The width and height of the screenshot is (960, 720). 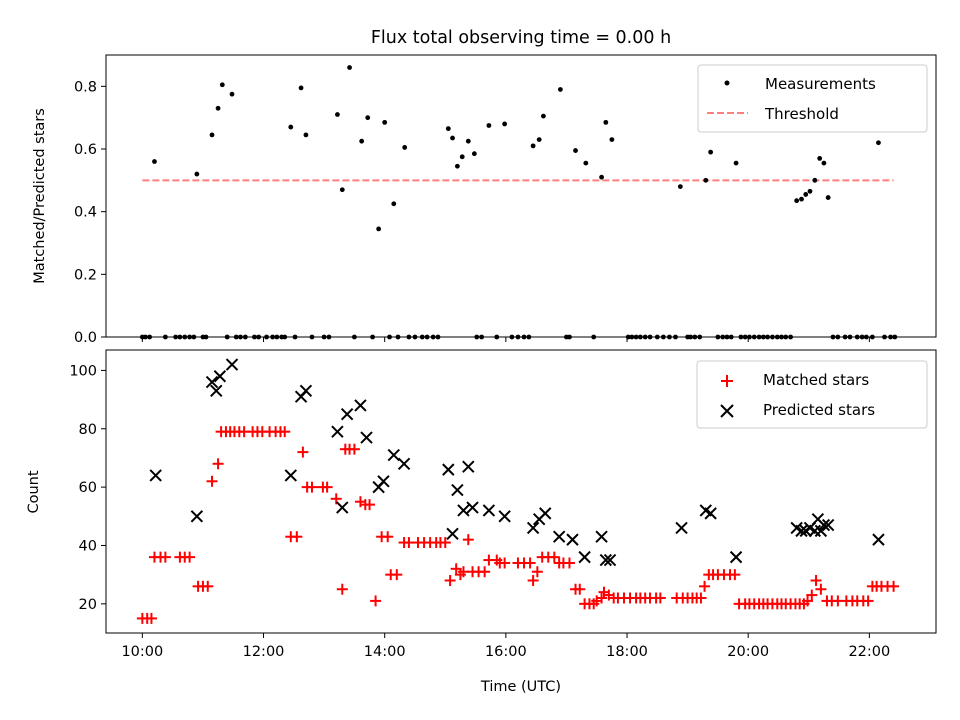 I want to click on bottom-legend: Matched stars Predicted stars, so click(x=812, y=394).